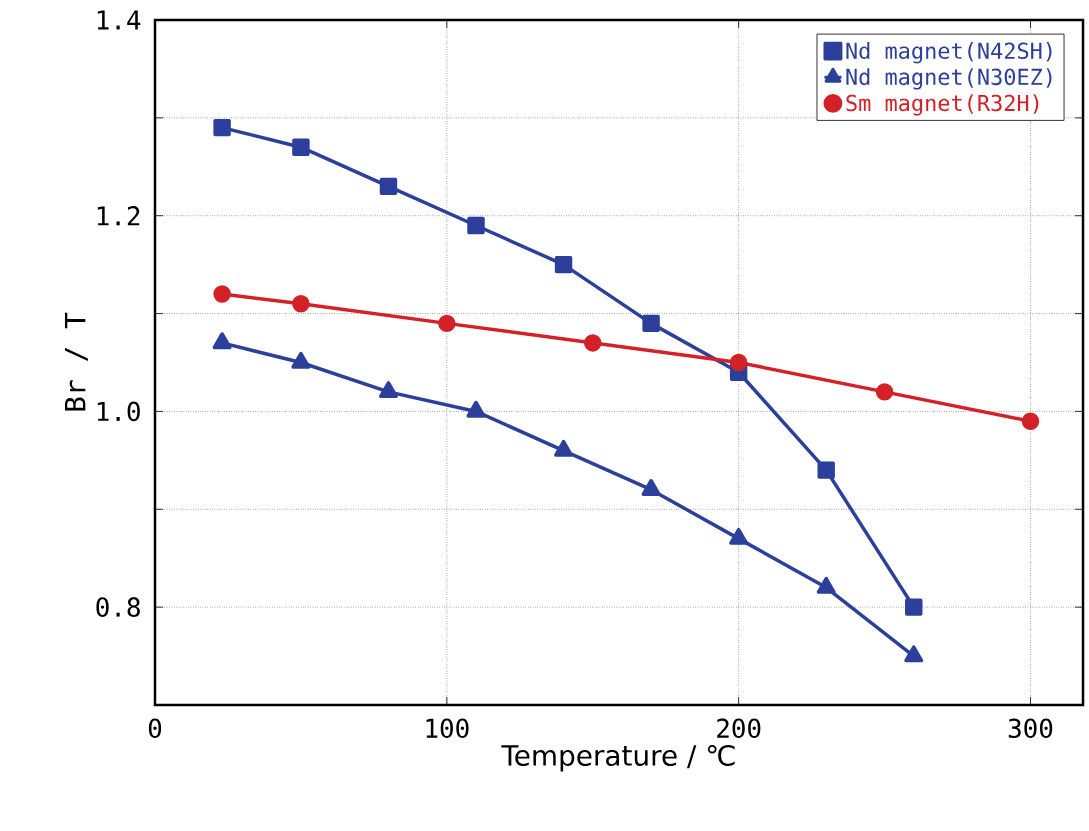 The image size is (1089, 831). Describe the element at coordinates (76, 361) in the screenshot. I see `y-axis-title: Br / T` at that location.